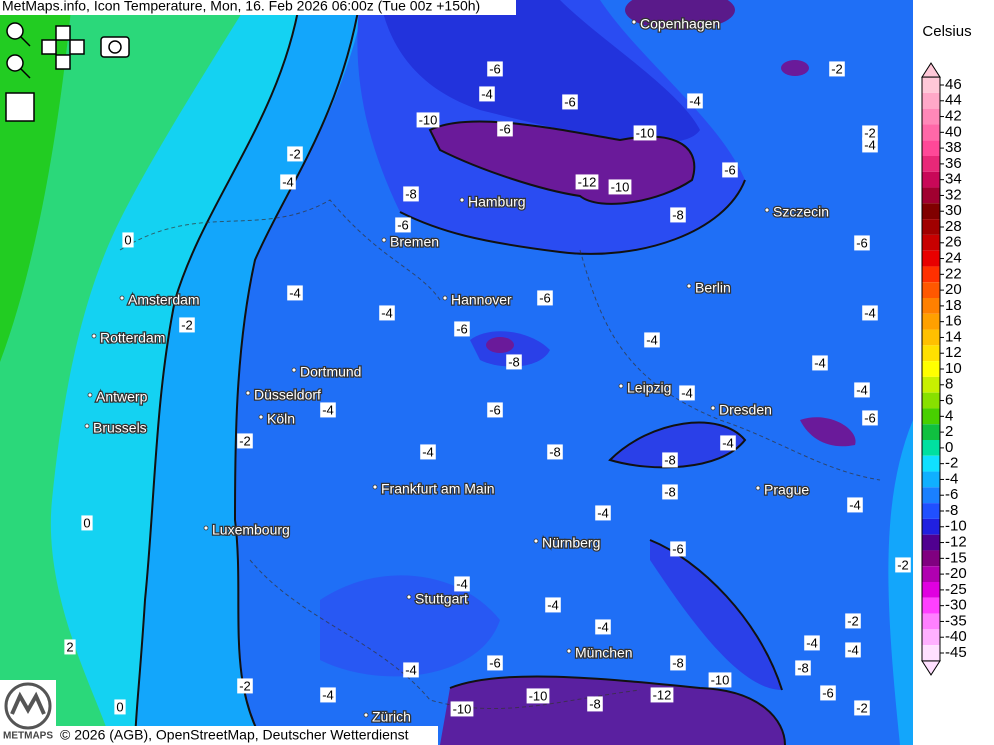 This screenshot has height=745, width=994. I want to click on legend-tick-label: -12, so click(956, 542).